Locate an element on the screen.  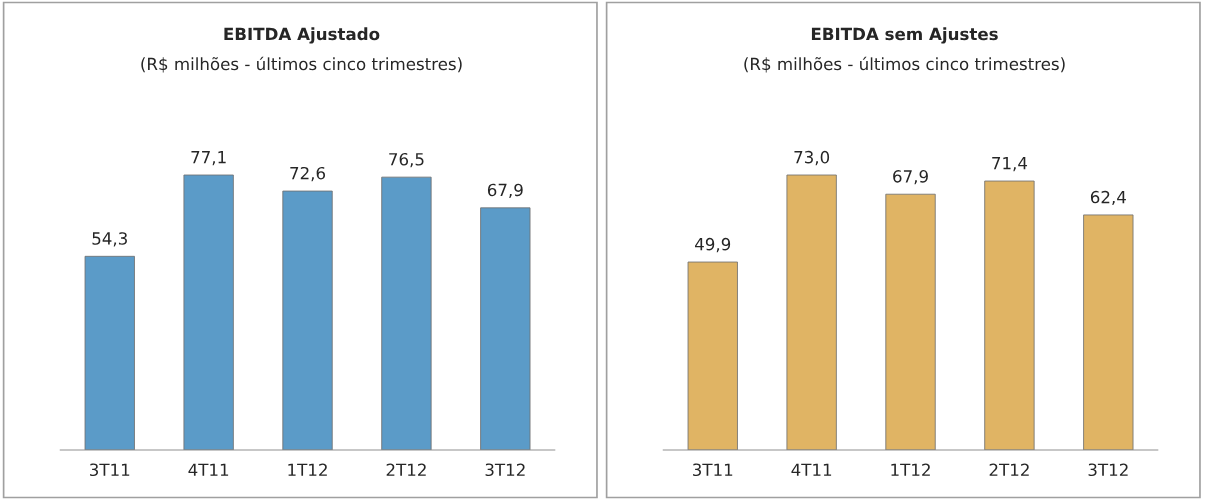
data-label: 76,5 is located at coordinates (406, 160).